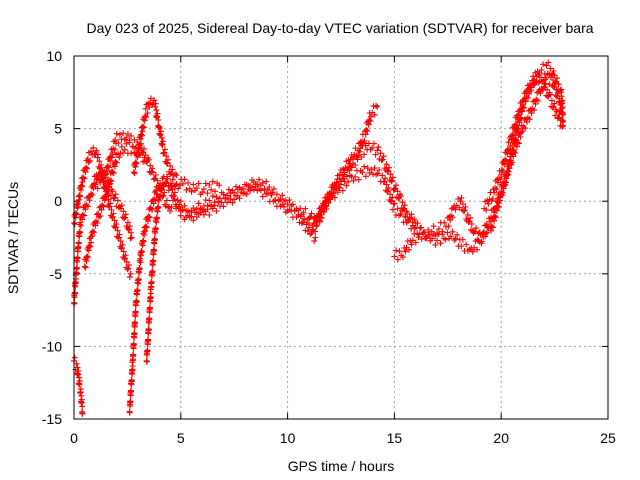  I want to click on y-tick-label: -10, so click(52, 346).